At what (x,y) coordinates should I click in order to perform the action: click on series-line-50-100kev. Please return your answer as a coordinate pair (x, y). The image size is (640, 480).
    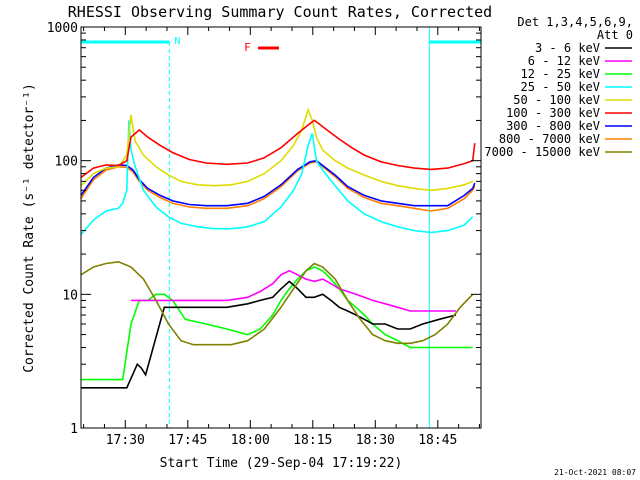
    Looking at the image, I should click on (277, 149).